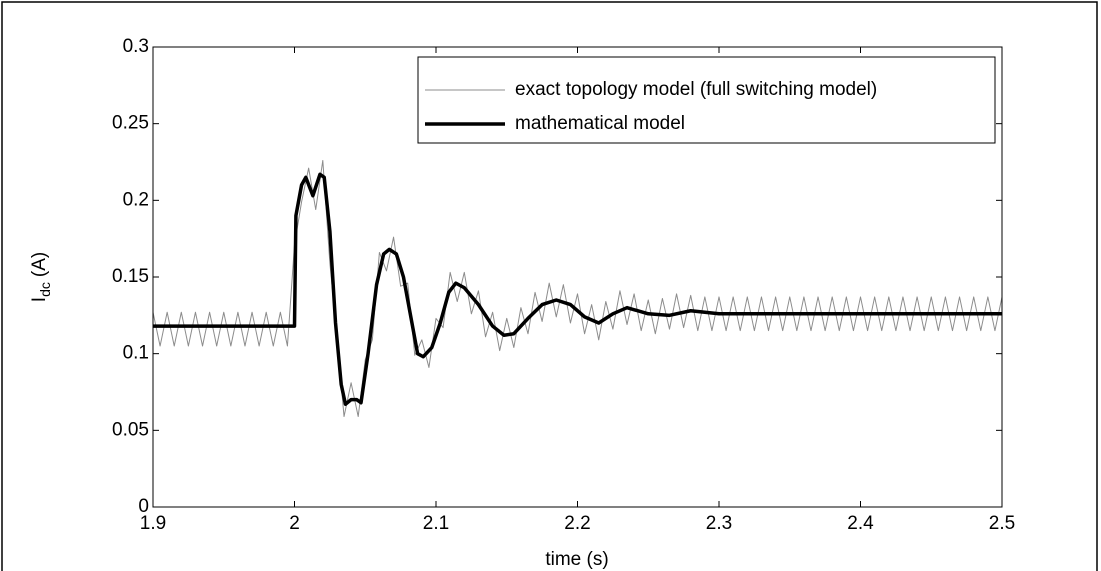  I want to click on y-label-unit: (A), so click(39, 264).